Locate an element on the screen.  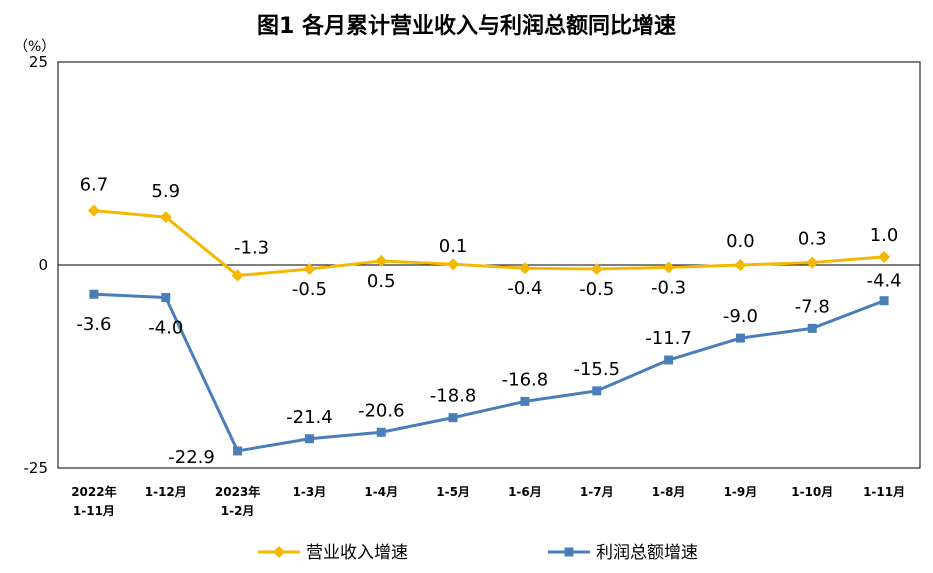
x-tick-label: 1-9月 is located at coordinates (741, 492).